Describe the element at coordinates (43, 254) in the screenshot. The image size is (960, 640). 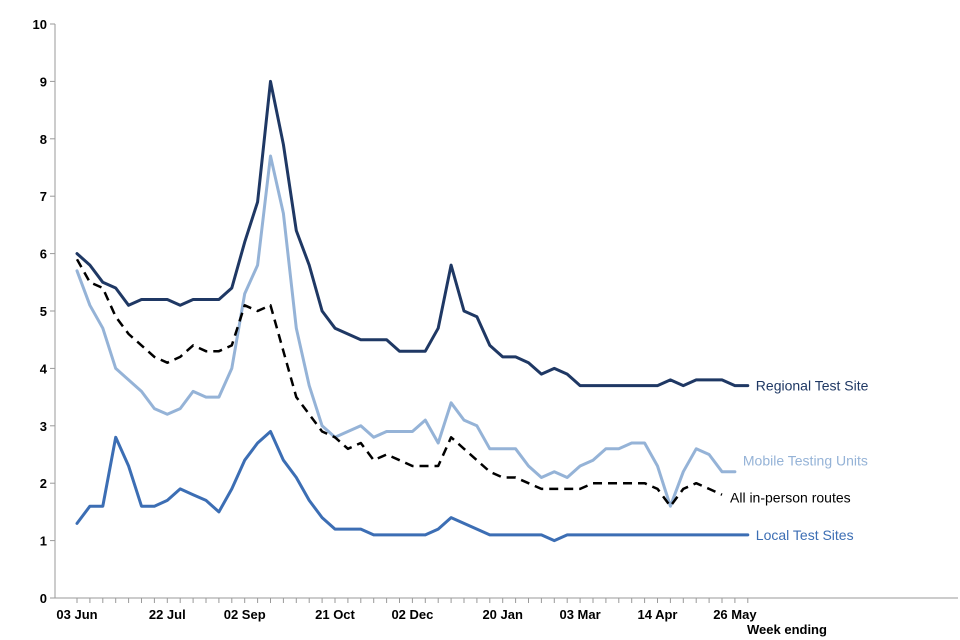
I see `y-tick-label: 6` at that location.